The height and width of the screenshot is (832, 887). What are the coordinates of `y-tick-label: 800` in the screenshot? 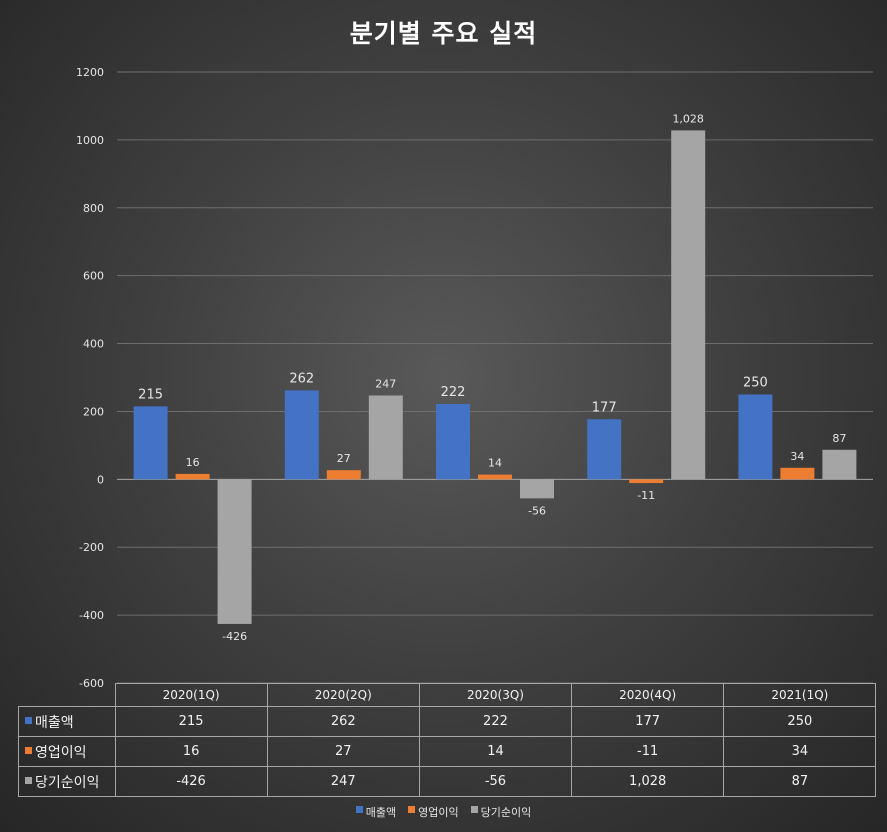 It's located at (93, 208).